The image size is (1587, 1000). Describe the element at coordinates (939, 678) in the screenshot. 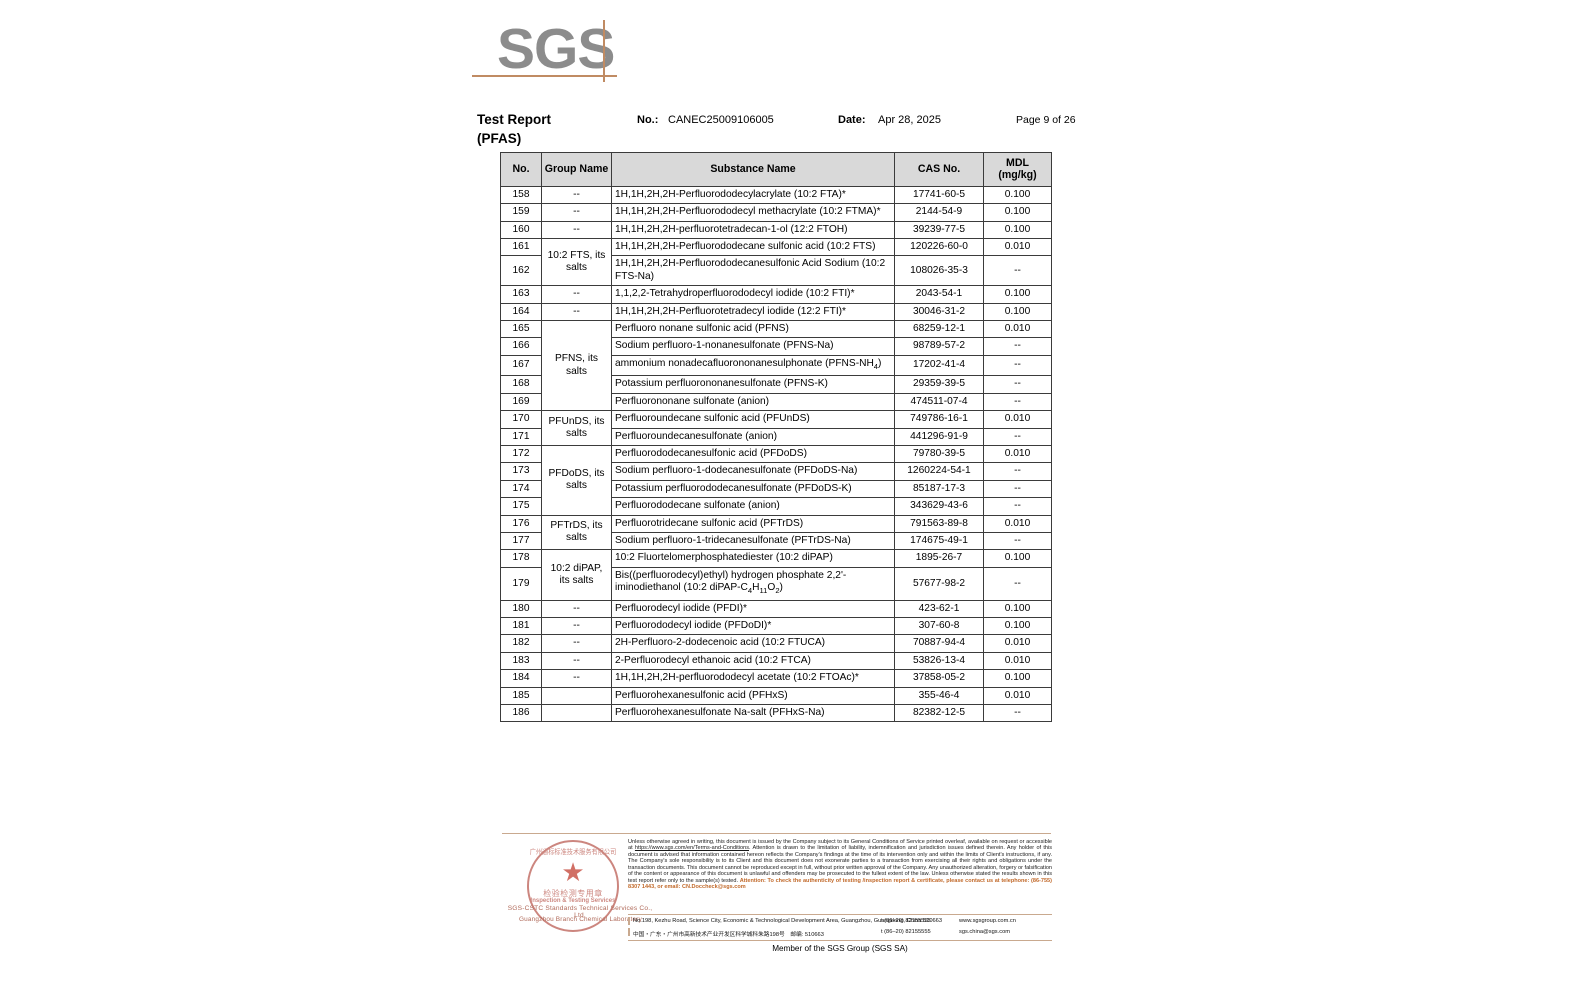

I see `cell-cas-no: 37858-05-2` at that location.